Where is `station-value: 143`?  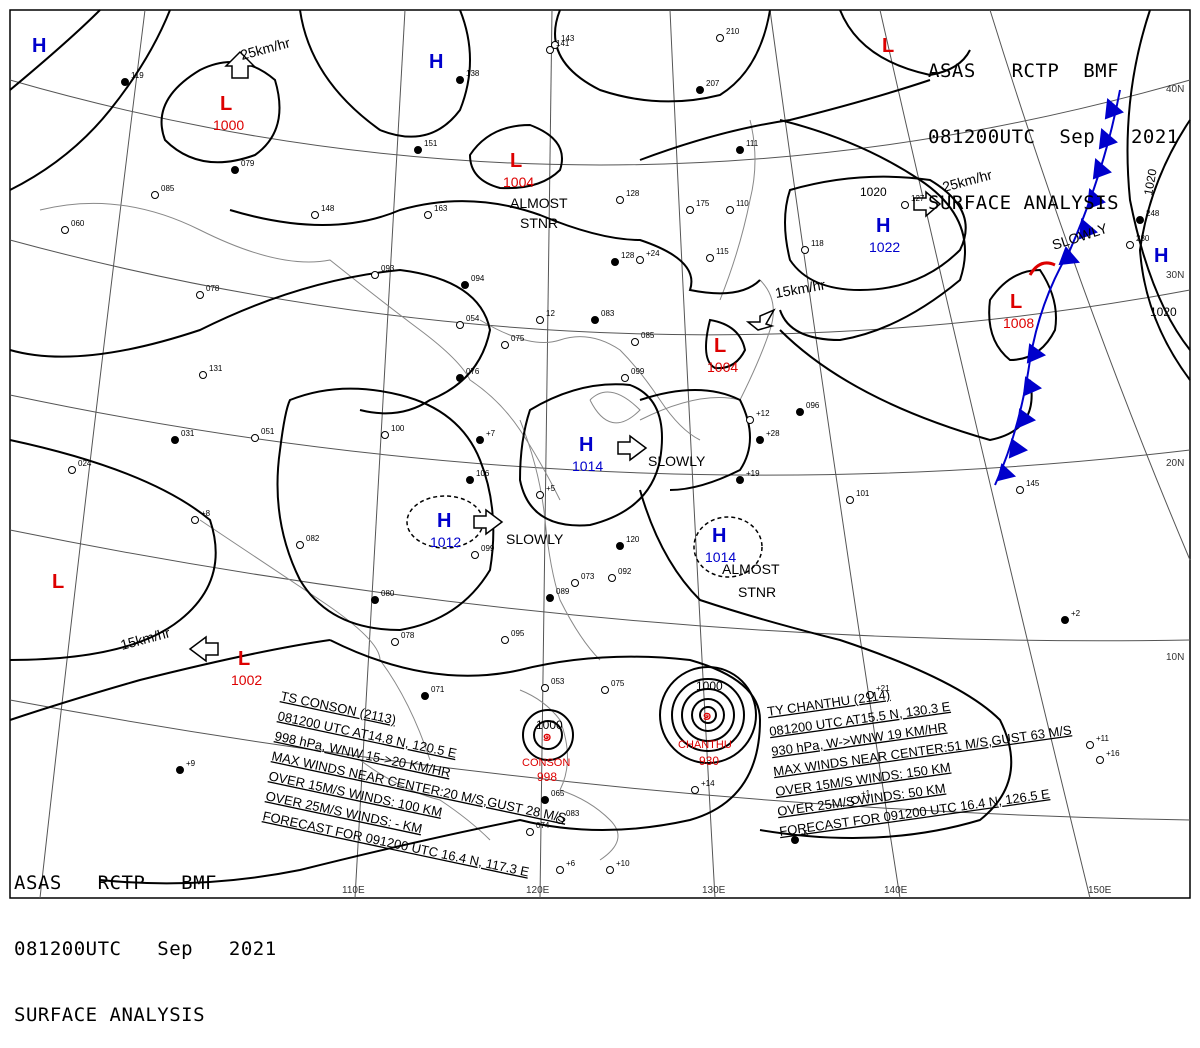 station-value: 143 is located at coordinates (568, 38).